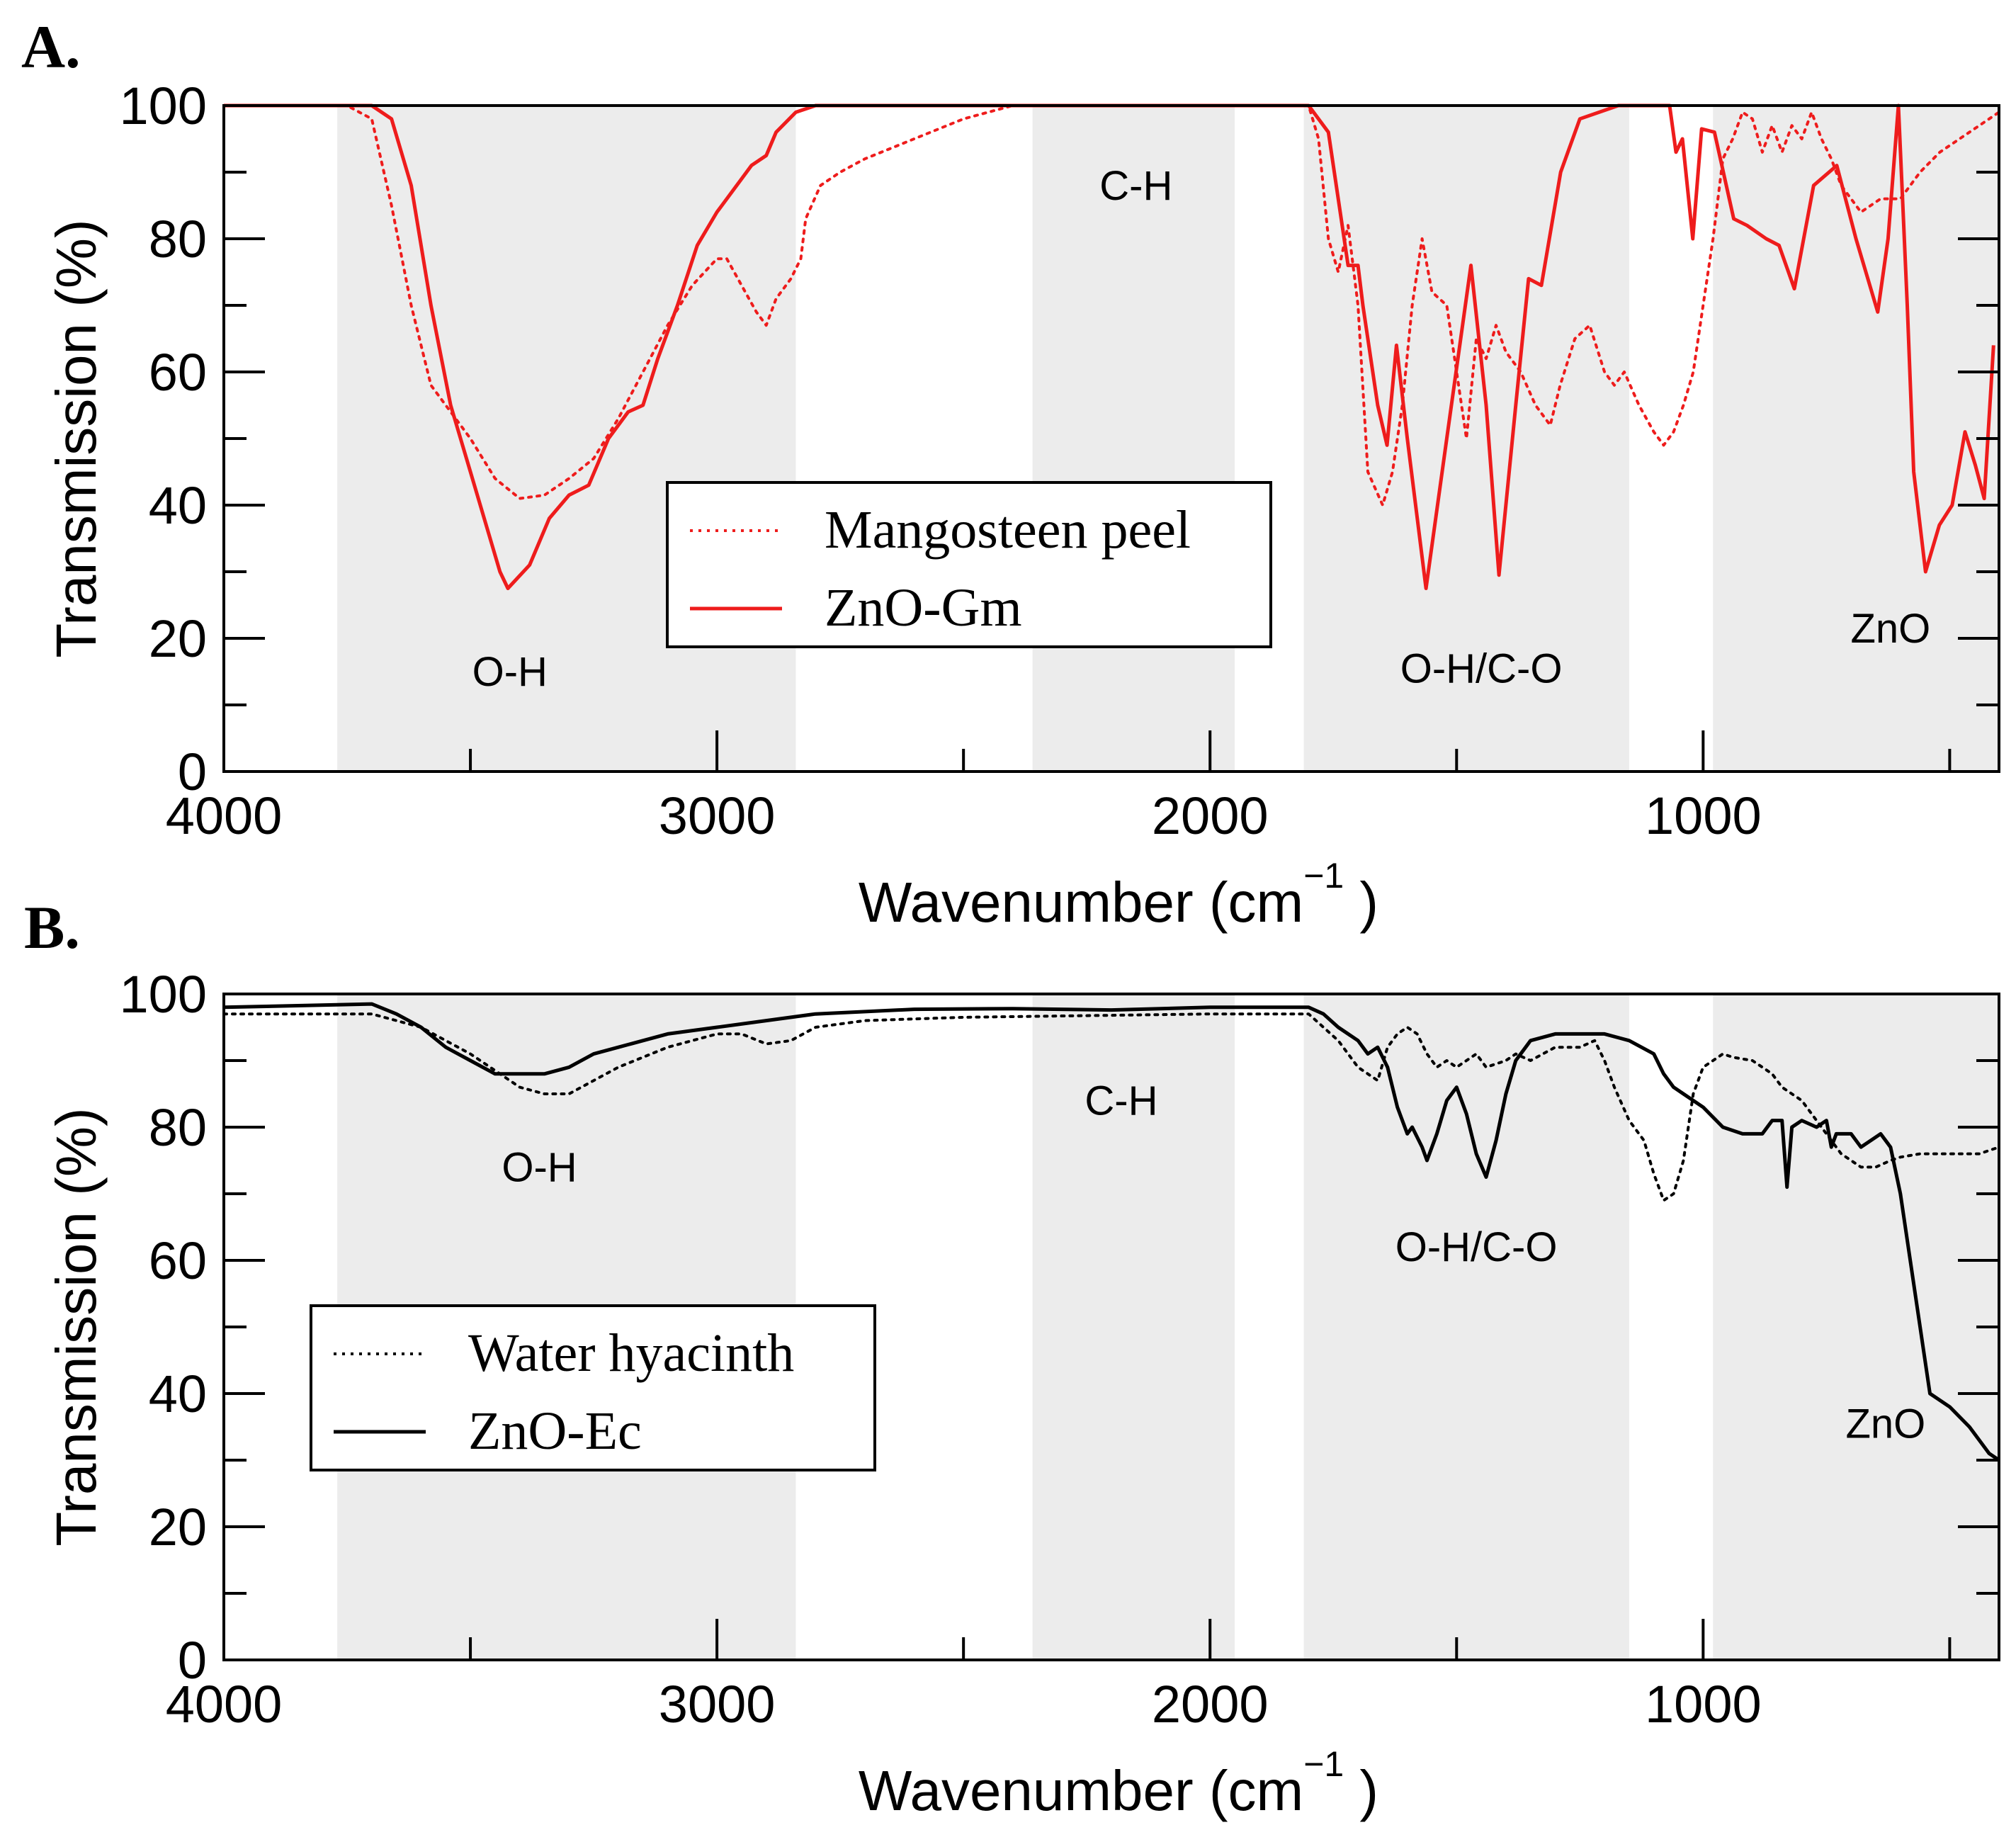 The image size is (2016, 1842). I want to click on legend-label: Water hyacinth, so click(631, 1353).